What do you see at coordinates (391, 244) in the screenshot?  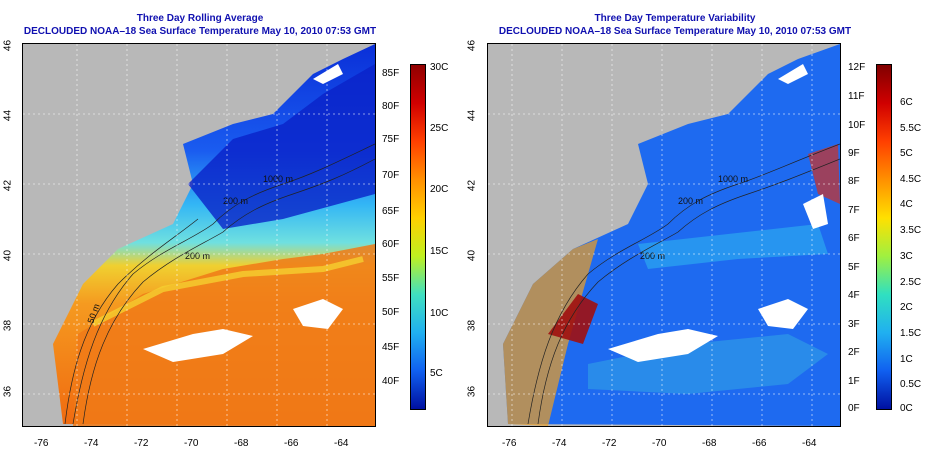 I see `colorbar-f-label: 60F` at bounding box center [391, 244].